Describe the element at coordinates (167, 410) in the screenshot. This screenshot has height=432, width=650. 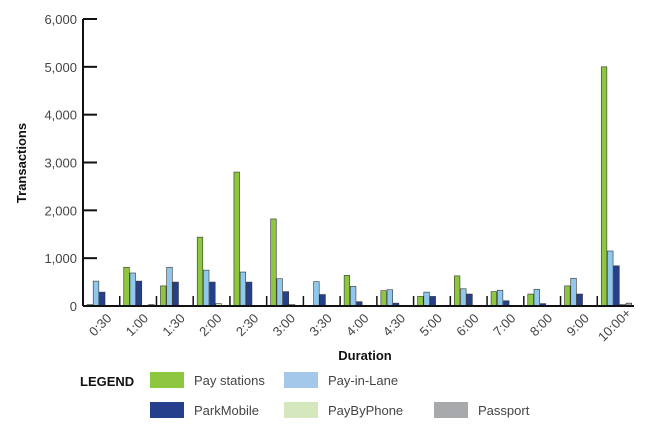
I see `swatch-parkmobile` at that location.